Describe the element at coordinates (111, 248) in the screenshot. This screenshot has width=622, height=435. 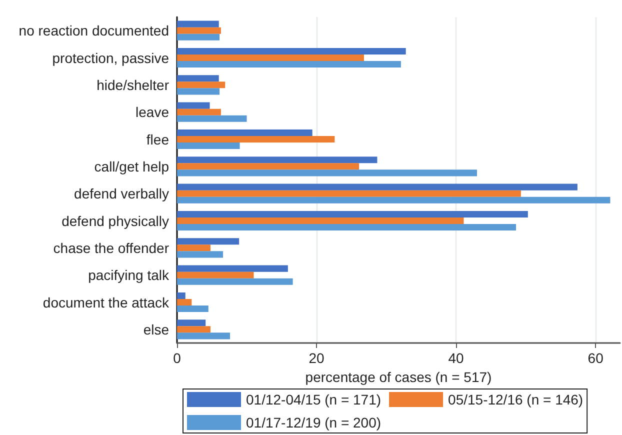
I see `y-tick-label: chase the offender` at that location.